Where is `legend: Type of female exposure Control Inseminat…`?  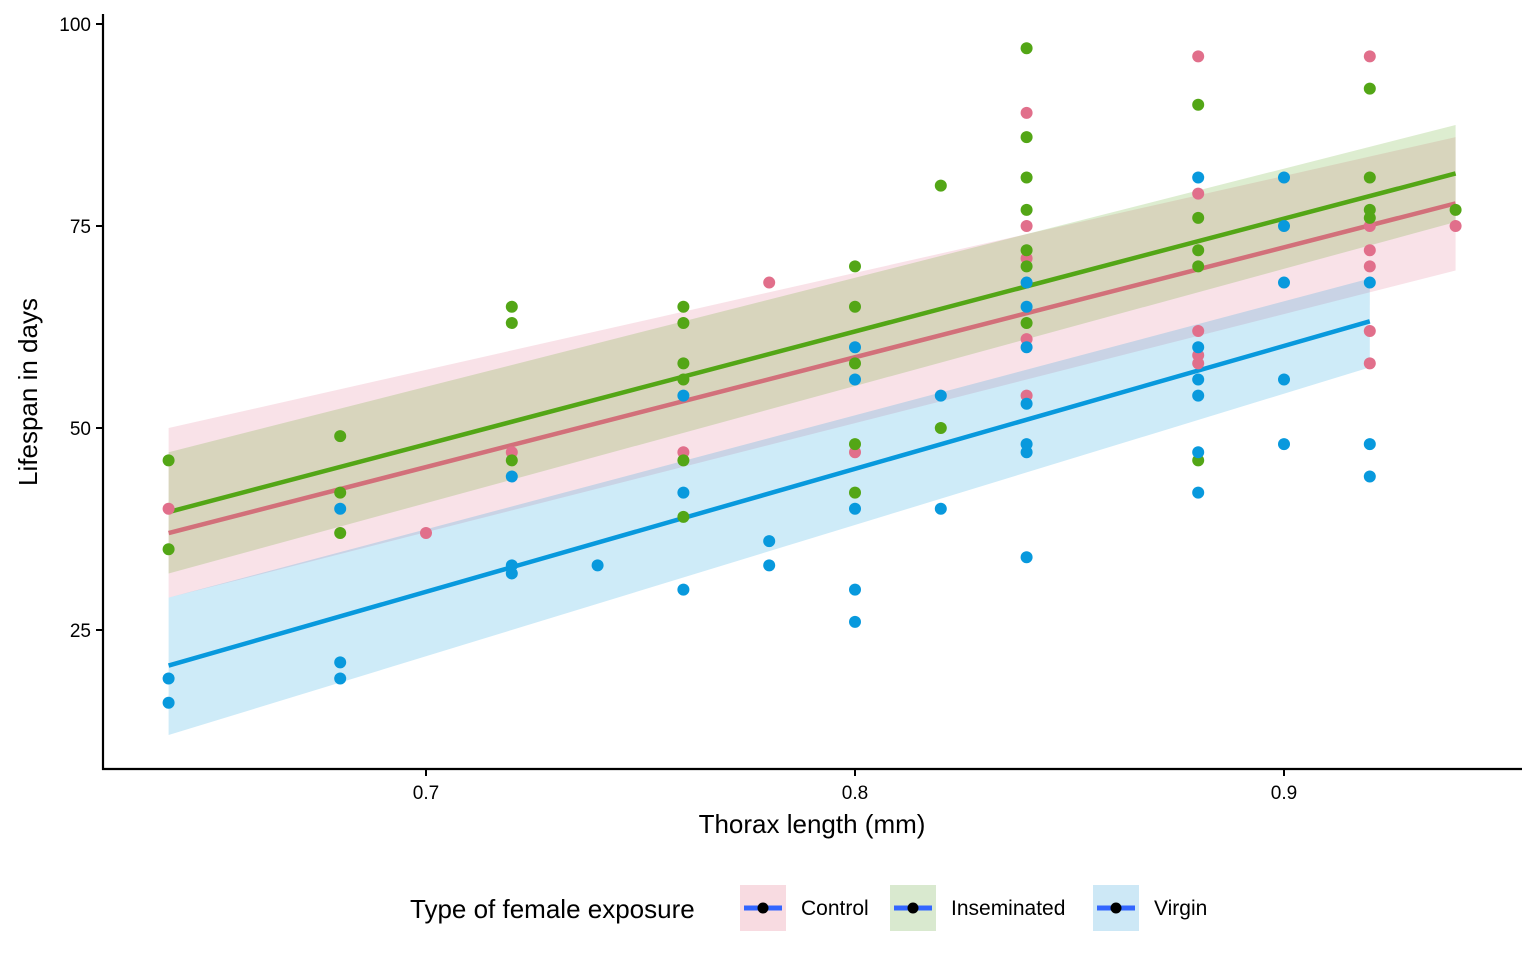 legend: Type of female exposure Control Inseminat… is located at coordinates (808, 908).